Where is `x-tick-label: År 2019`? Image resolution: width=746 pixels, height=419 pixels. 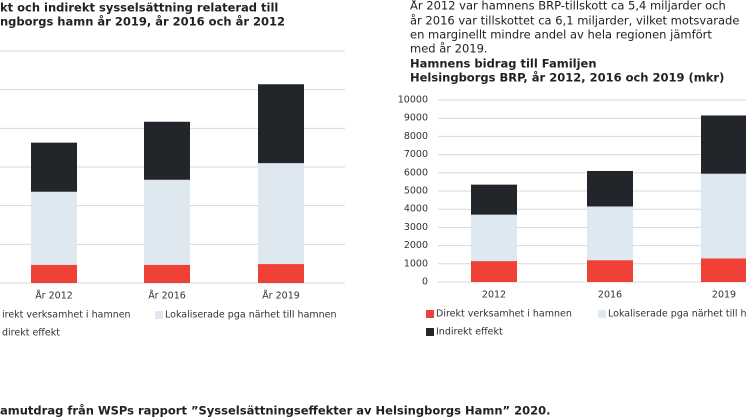
x-tick-label: År 2019 is located at coordinates (281, 296).